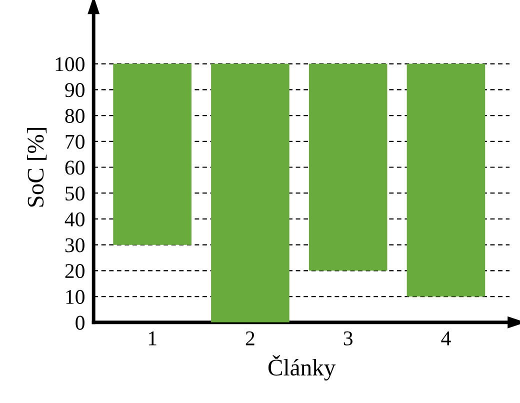  I want to click on x-tick-label: 4, so click(446, 338).